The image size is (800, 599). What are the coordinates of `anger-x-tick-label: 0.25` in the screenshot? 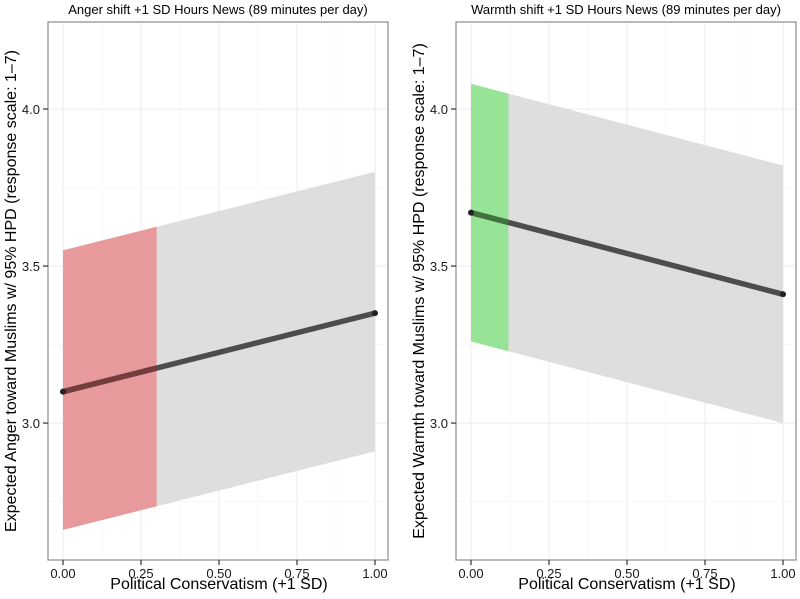 It's located at (140, 573).